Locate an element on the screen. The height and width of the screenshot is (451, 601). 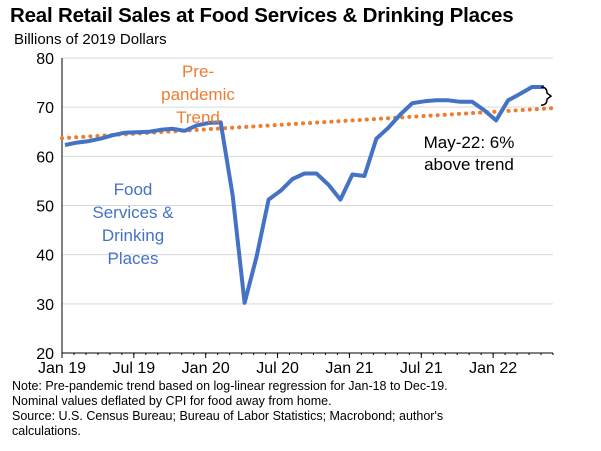
y-tick-label: 60 is located at coordinates (45, 157).